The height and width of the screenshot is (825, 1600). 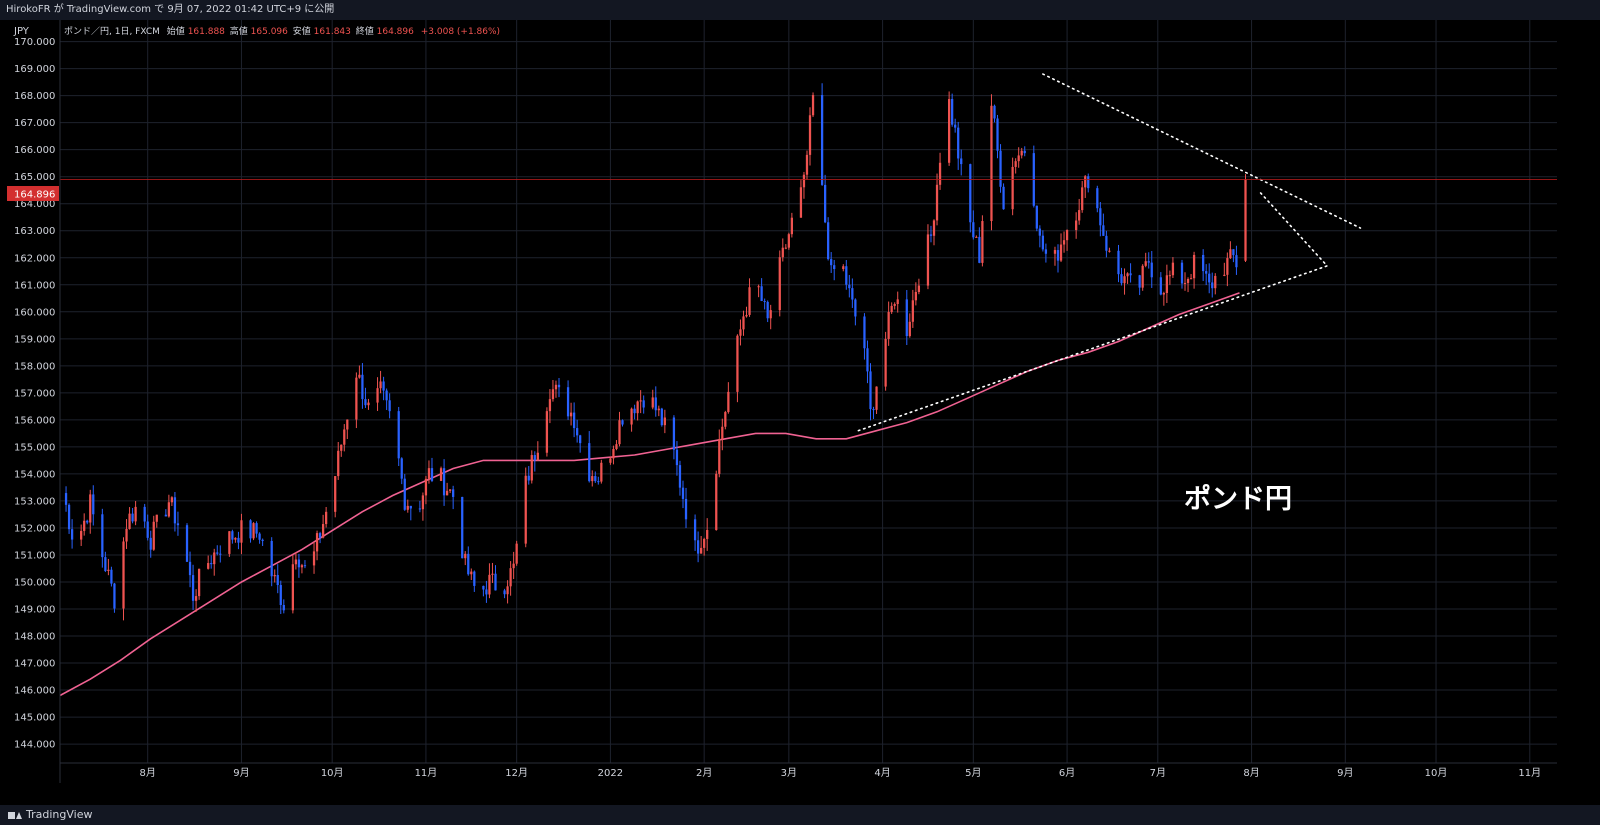 What do you see at coordinates (332, 32) in the screenshot?
I see `legend-low-value: 161.843` at bounding box center [332, 32].